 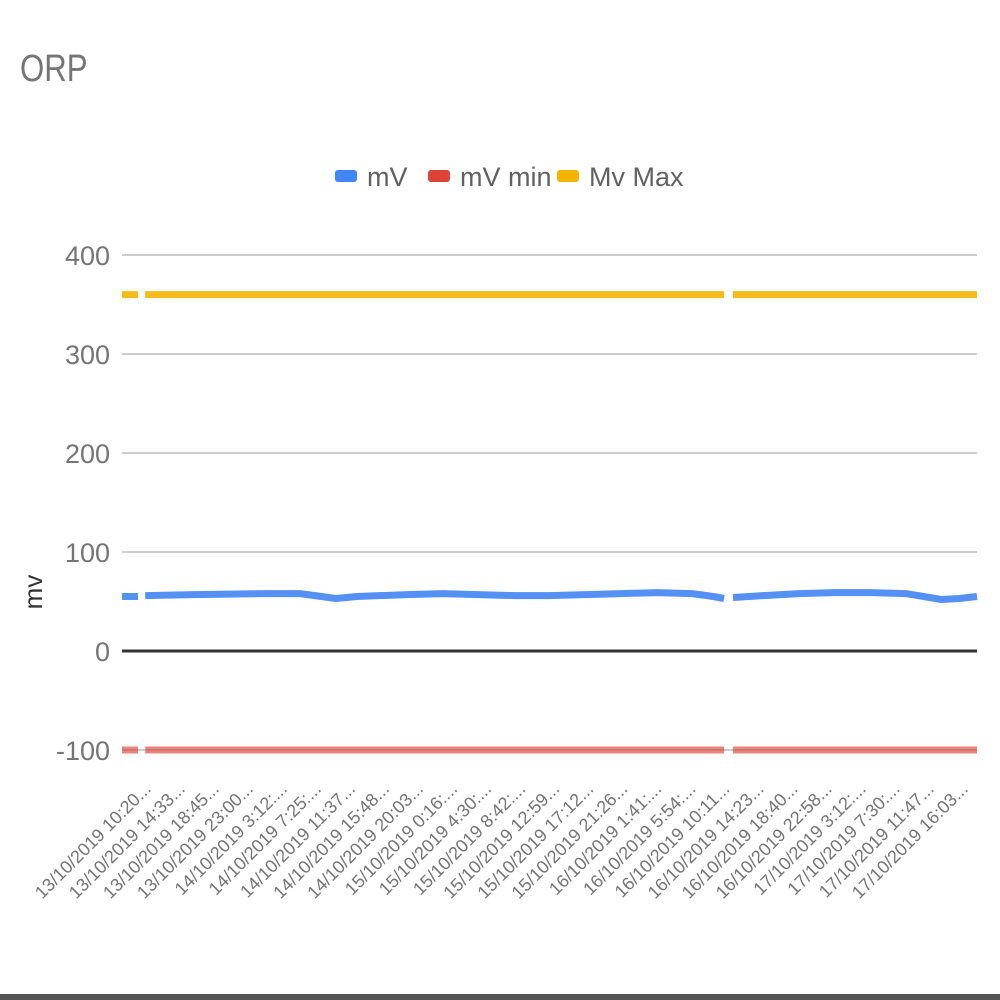 I want to click on legend: mV mV min Mv Max, so click(x=509, y=177).